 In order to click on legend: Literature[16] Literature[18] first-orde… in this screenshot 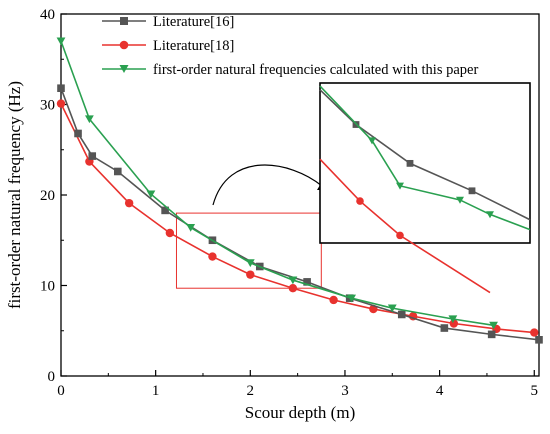, I will do `click(290, 46)`.